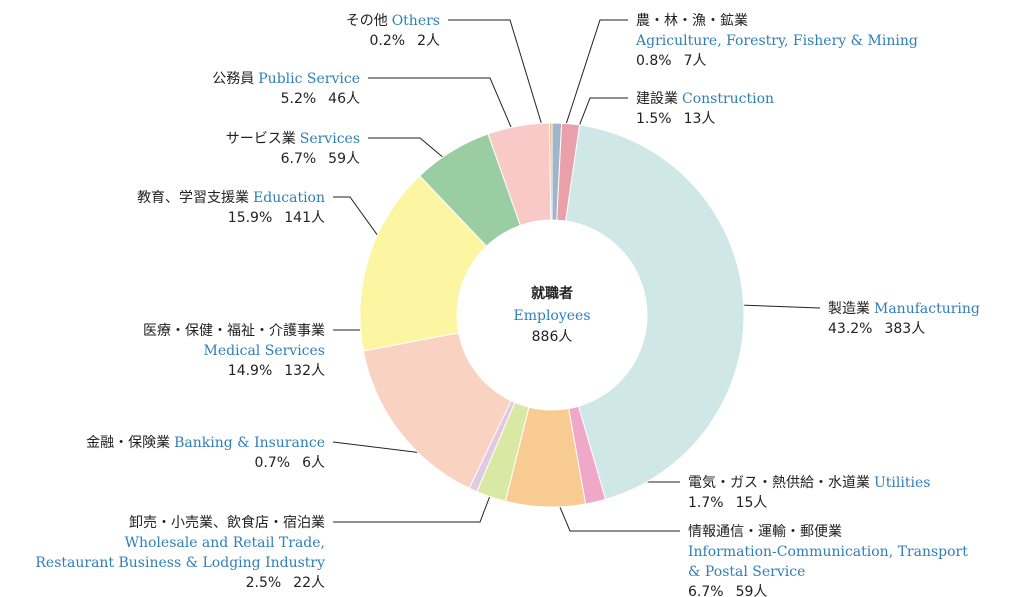  What do you see at coordinates (304, 218) in the screenshot?
I see `count-label: 141人` at bounding box center [304, 218].